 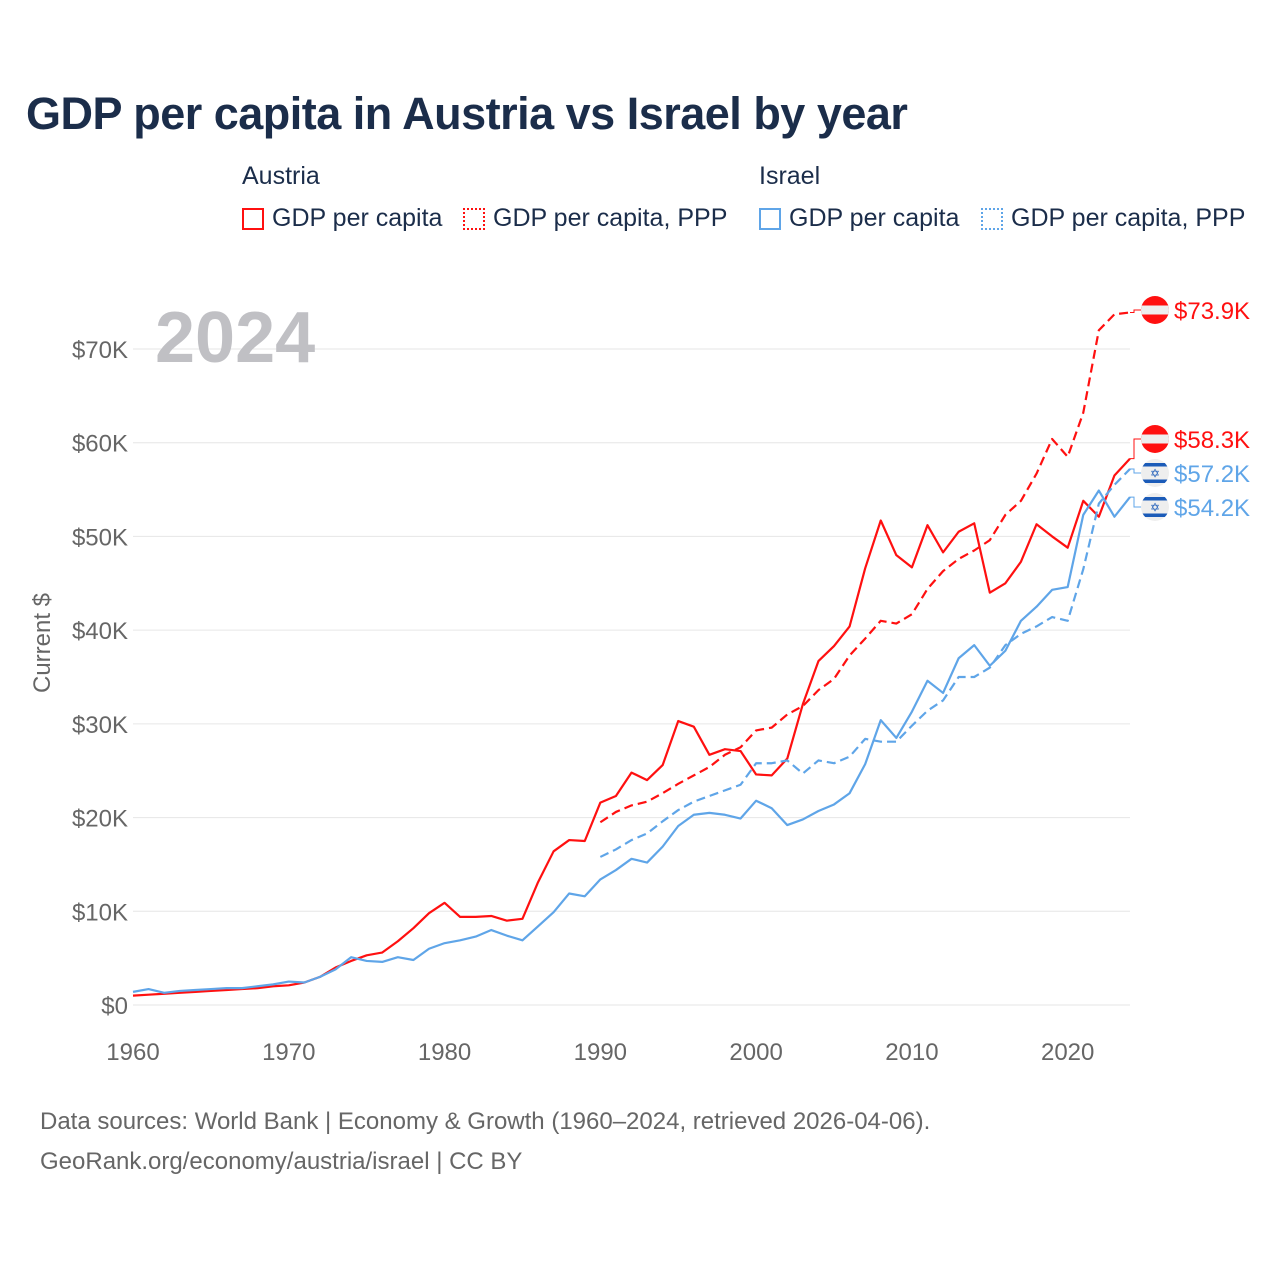 I want to click on legend-austria-gdp: GDP per capita, so click(x=342, y=218).